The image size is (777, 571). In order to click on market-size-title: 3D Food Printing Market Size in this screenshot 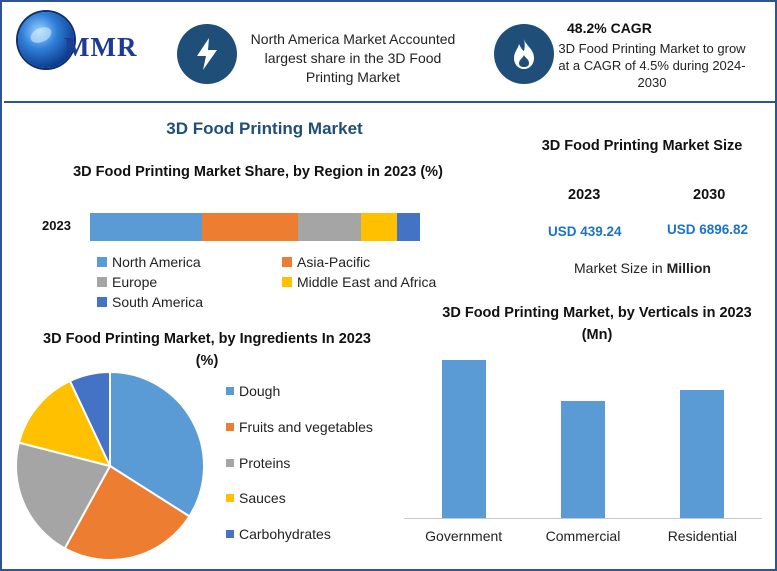, I will do `click(642, 146)`.